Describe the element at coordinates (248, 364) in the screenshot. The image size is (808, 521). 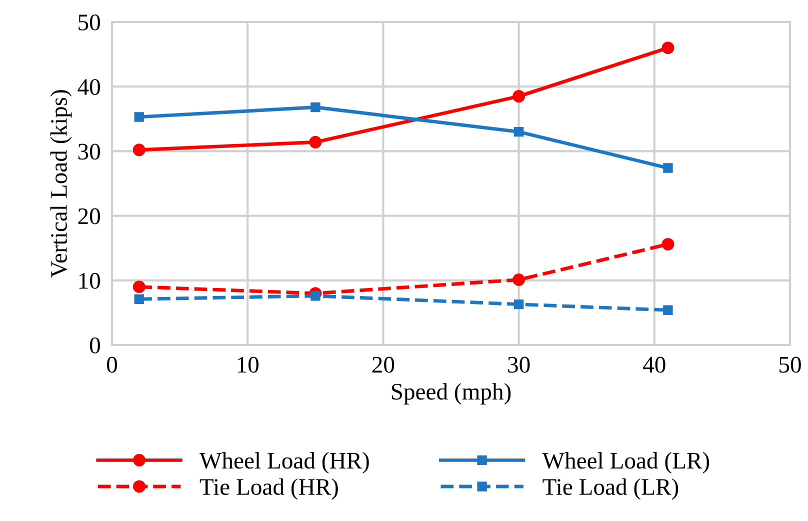
I see `x-tick-label: 10` at that location.